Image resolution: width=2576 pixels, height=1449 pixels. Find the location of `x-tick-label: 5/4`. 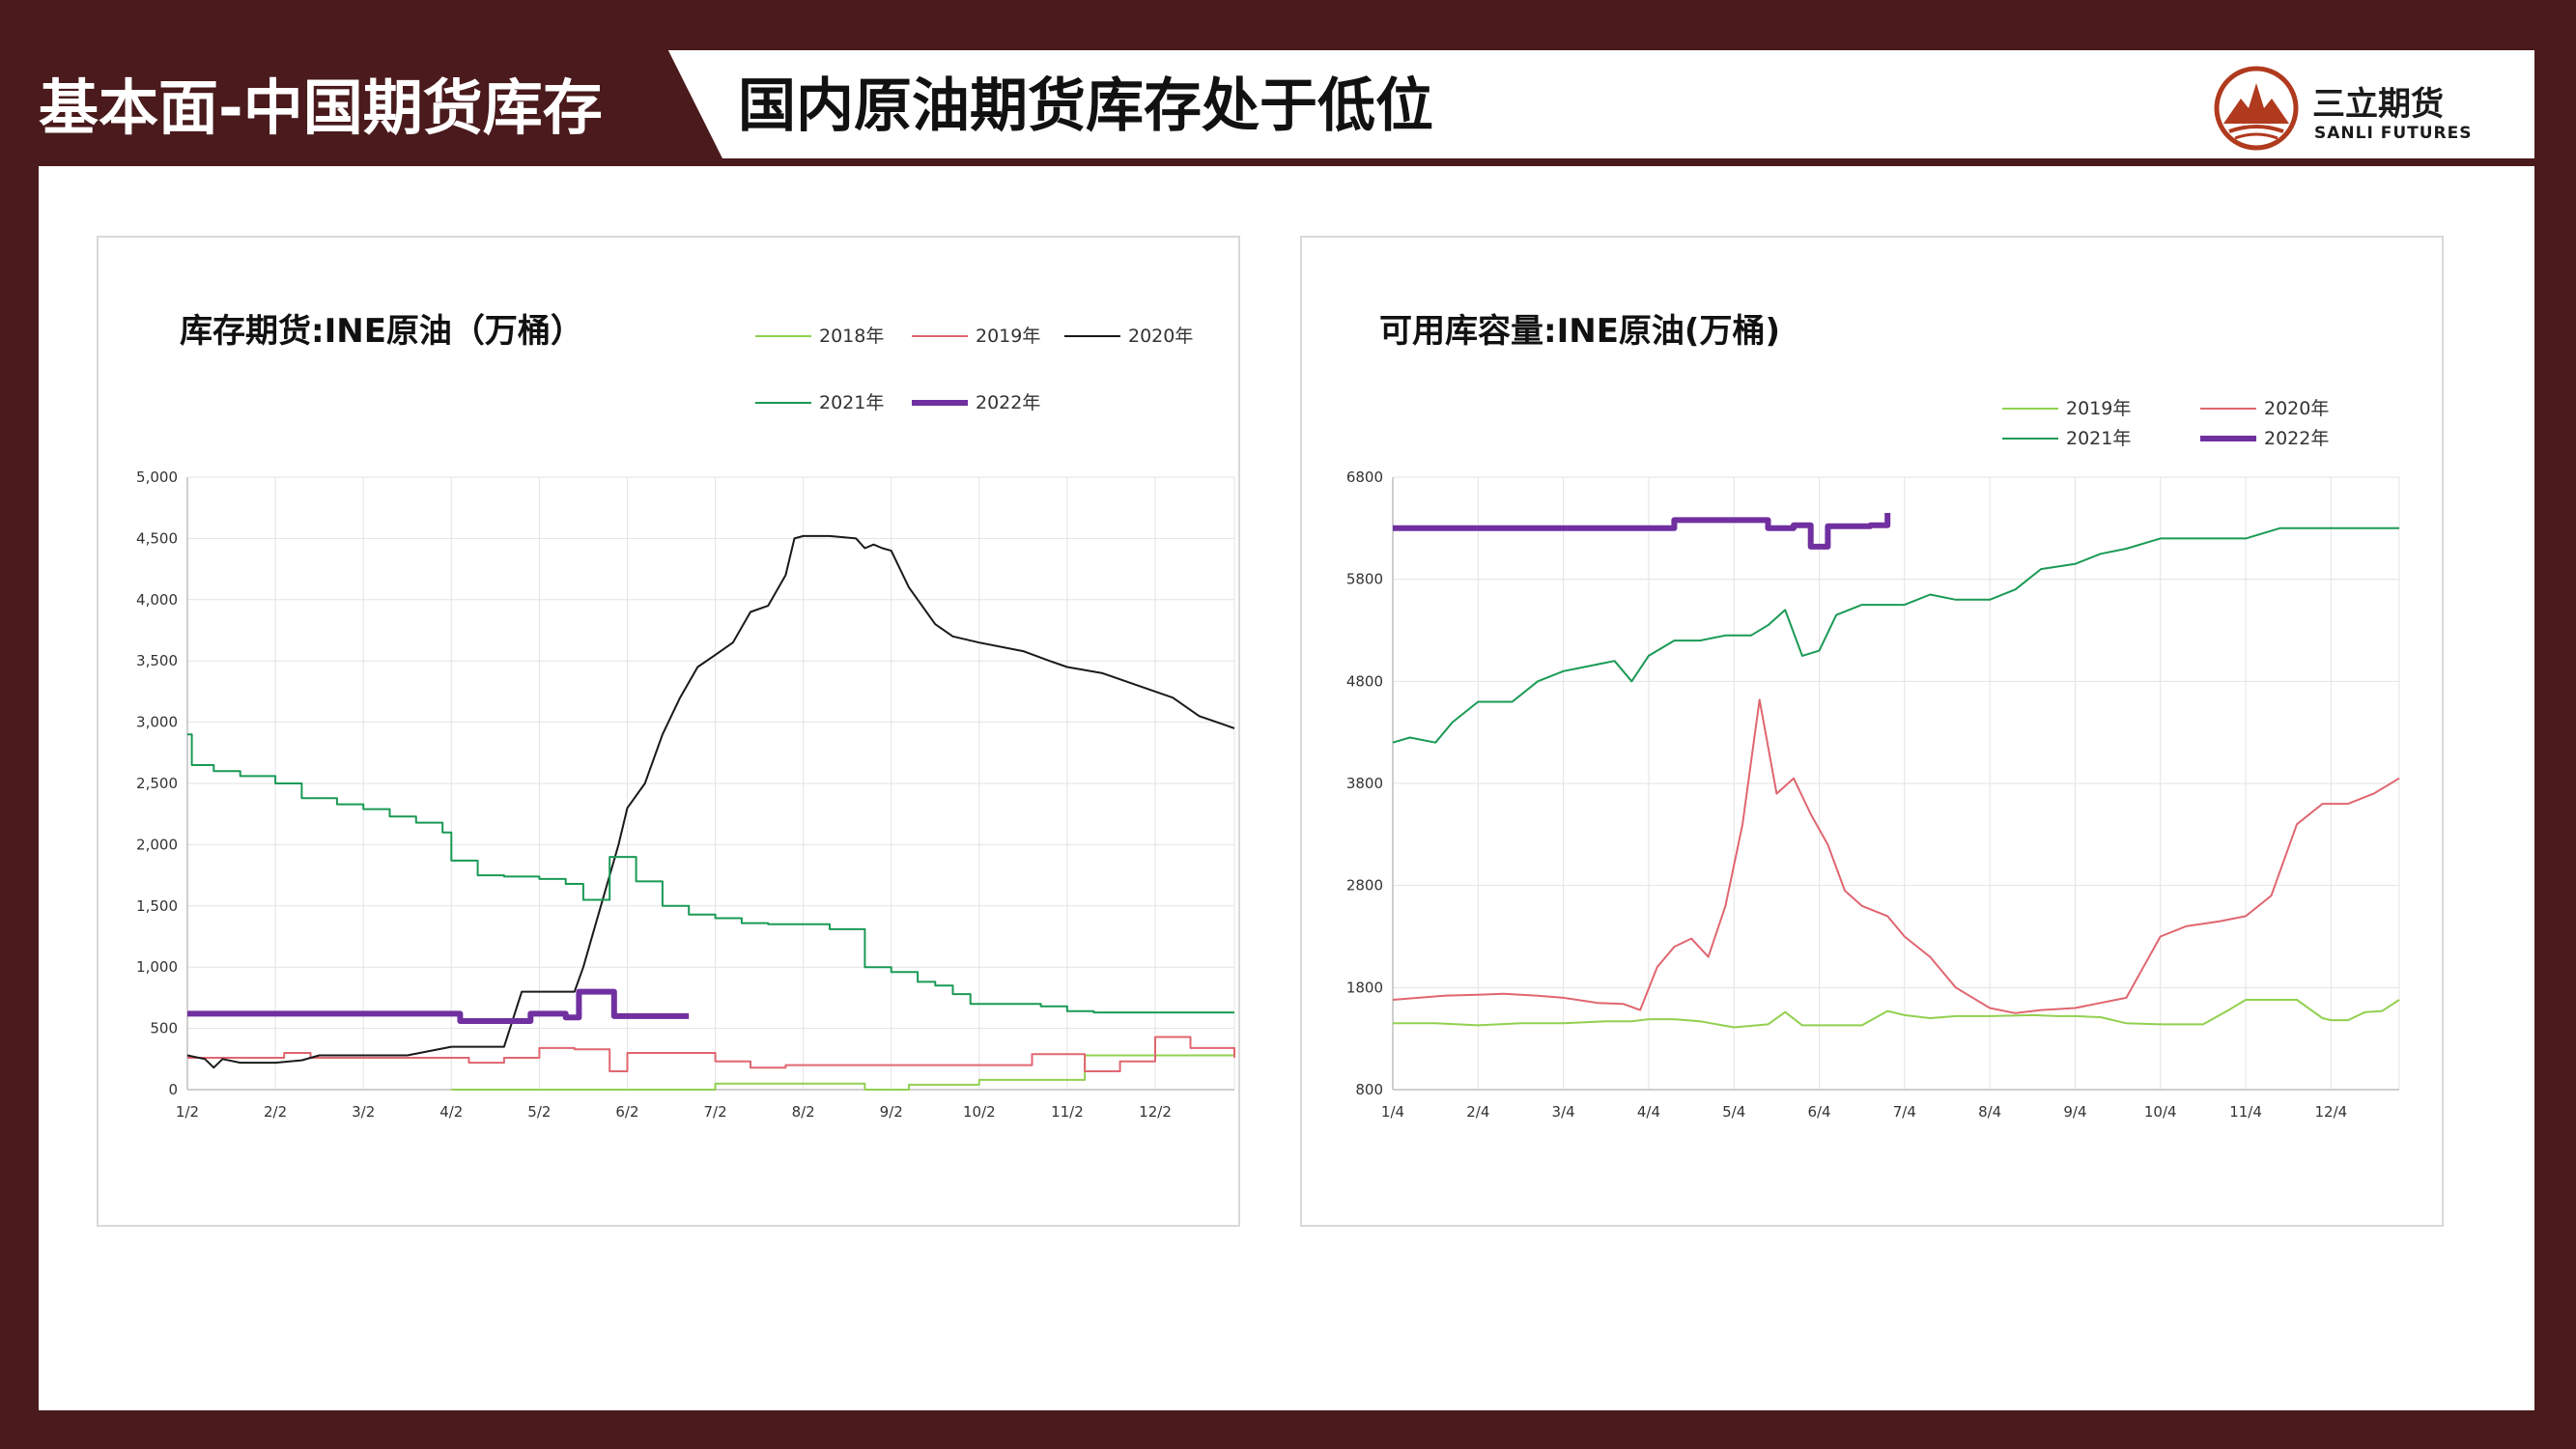

x-tick-label: 5/4 is located at coordinates (1733, 1112).